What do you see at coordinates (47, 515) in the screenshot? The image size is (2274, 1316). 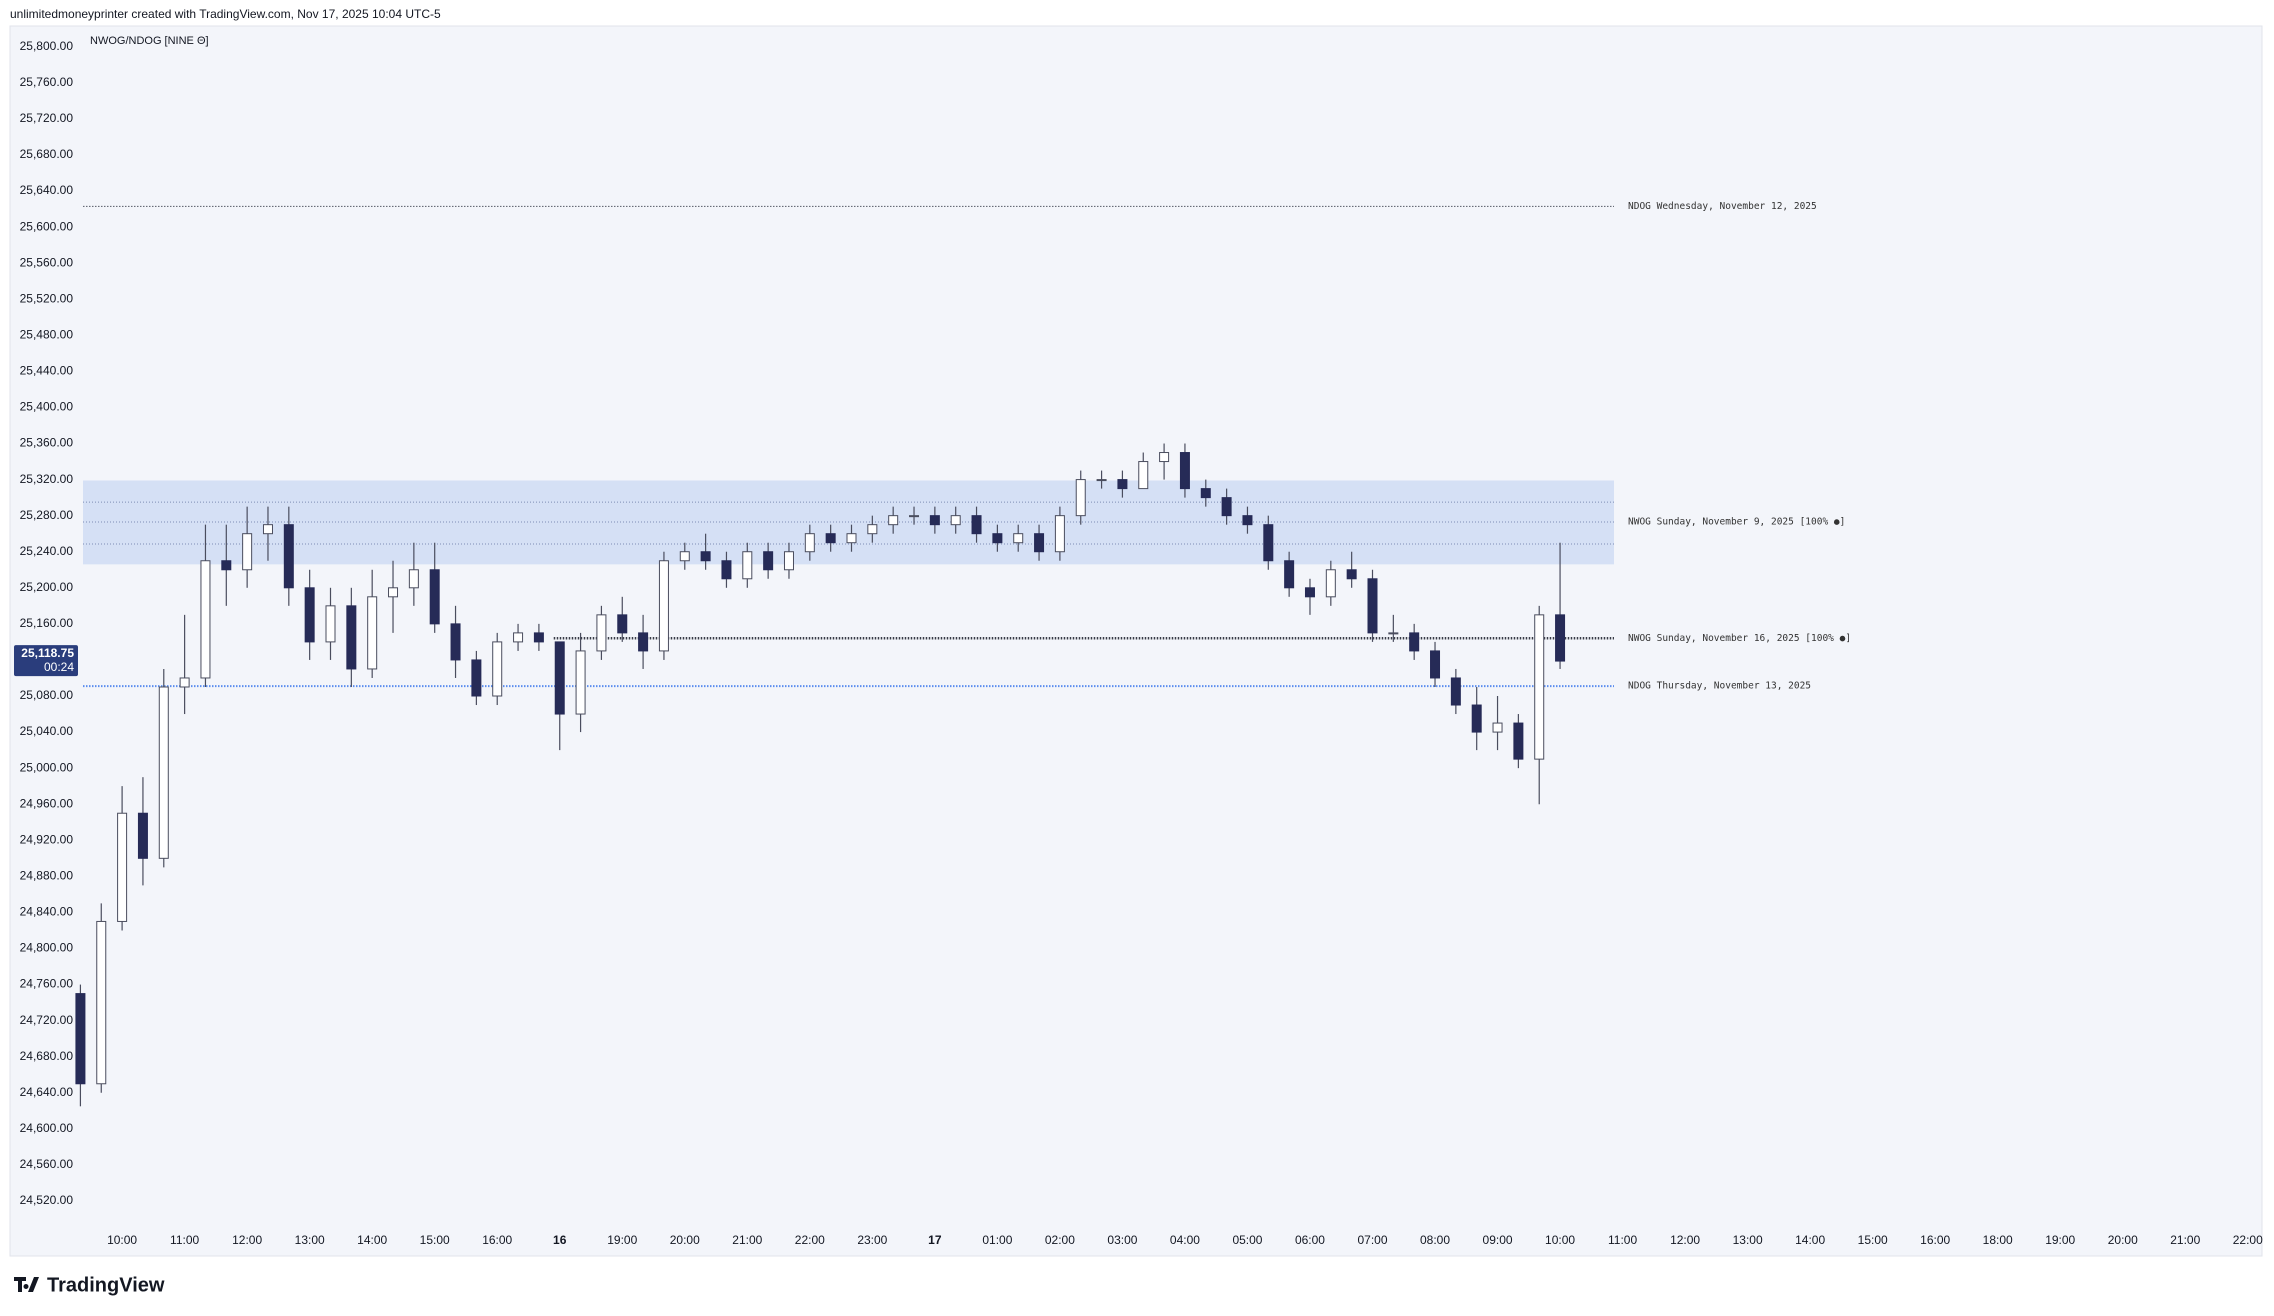 I see `y-tick-label: 25,280.00` at bounding box center [47, 515].